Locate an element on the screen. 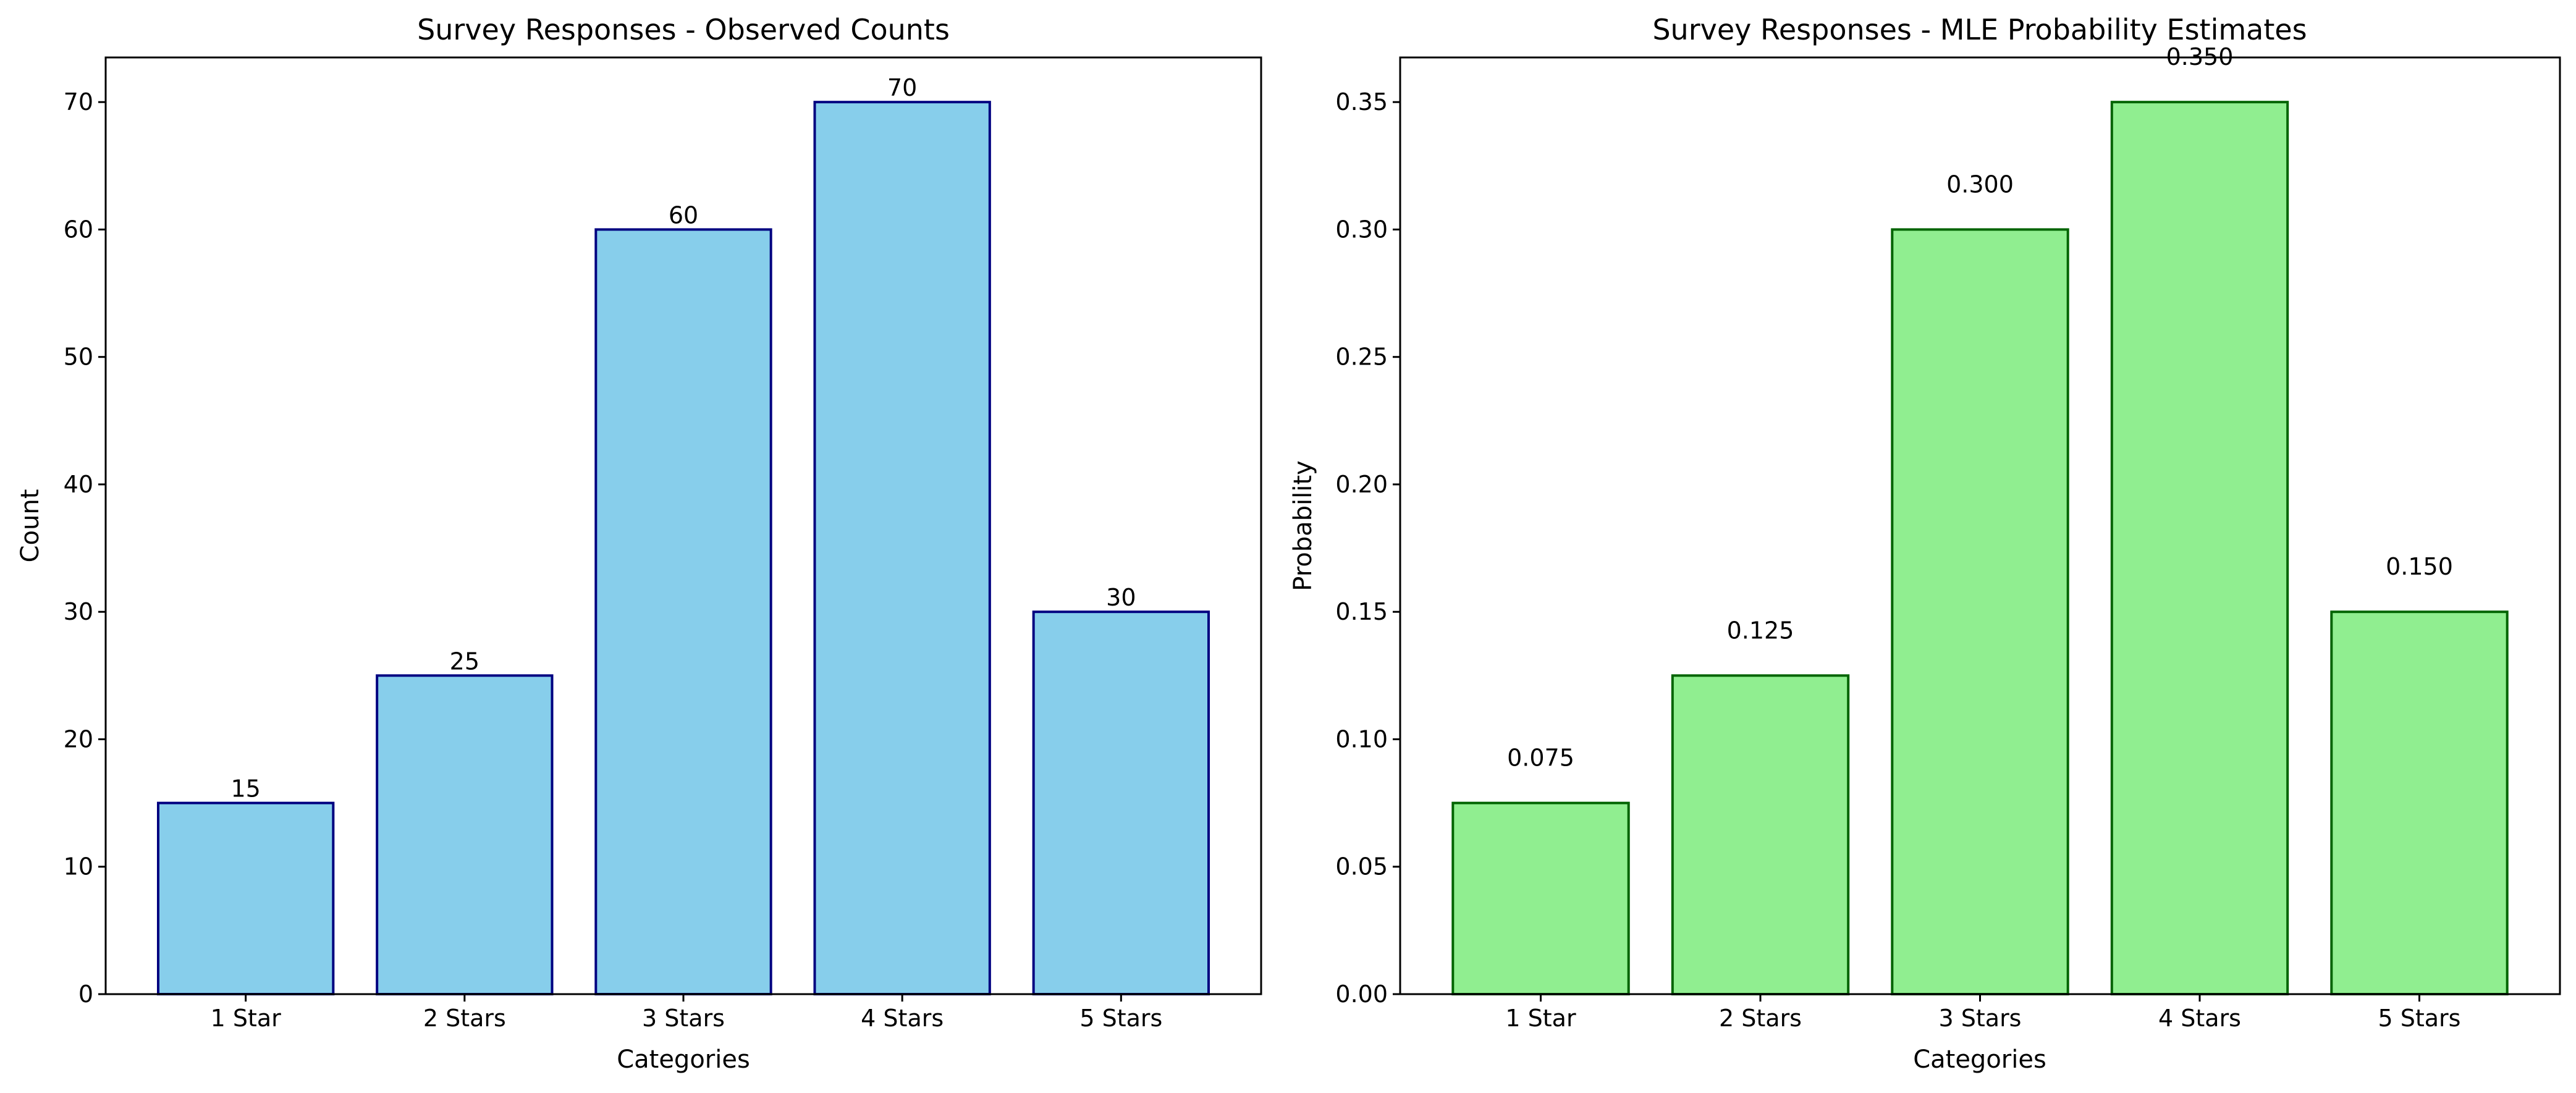  y-tick-label: 70 is located at coordinates (78, 102).